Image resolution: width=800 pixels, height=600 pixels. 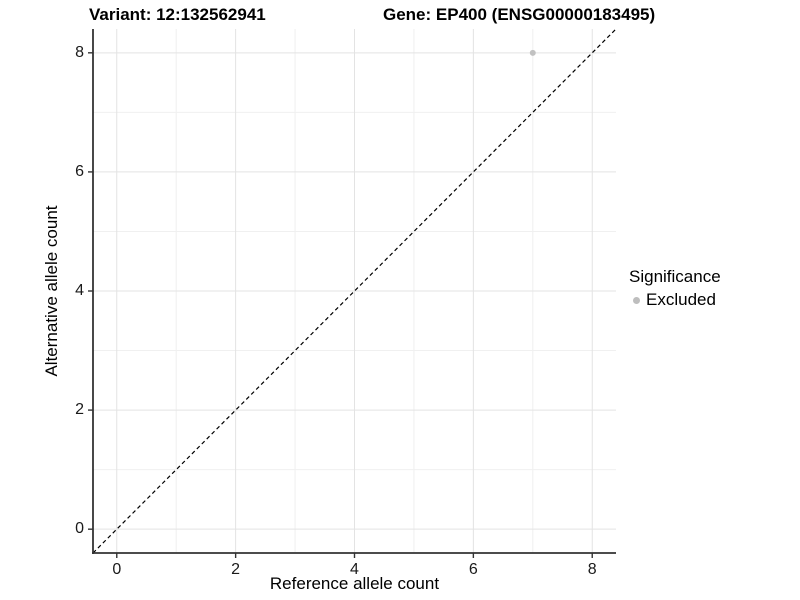 What do you see at coordinates (79, 410) in the screenshot?
I see `y-tick-label: 2` at bounding box center [79, 410].